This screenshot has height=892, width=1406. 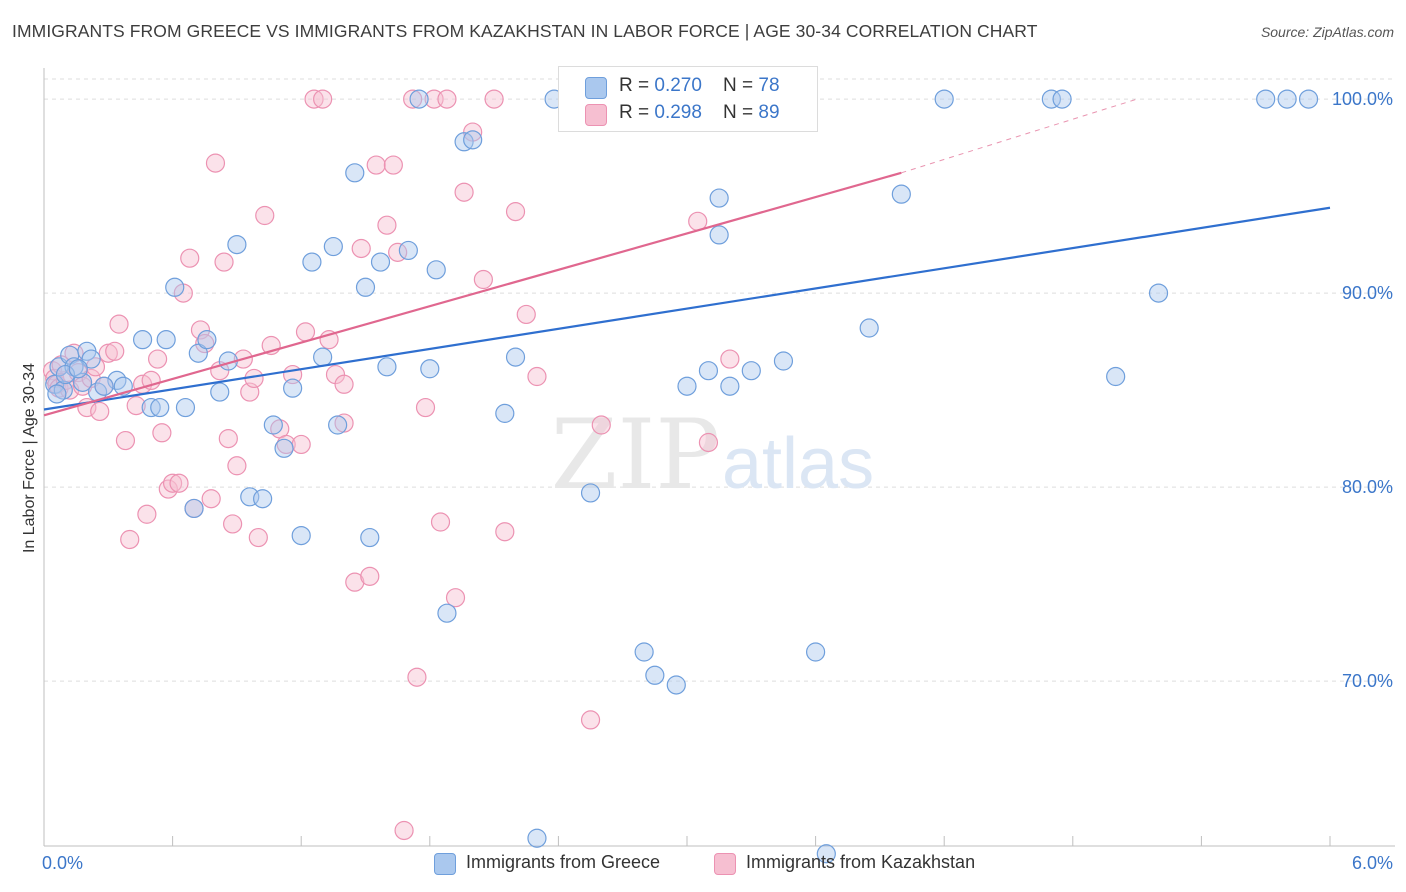 I want to click on kazakhstan-swatch-icon, so click(x=596, y=115).